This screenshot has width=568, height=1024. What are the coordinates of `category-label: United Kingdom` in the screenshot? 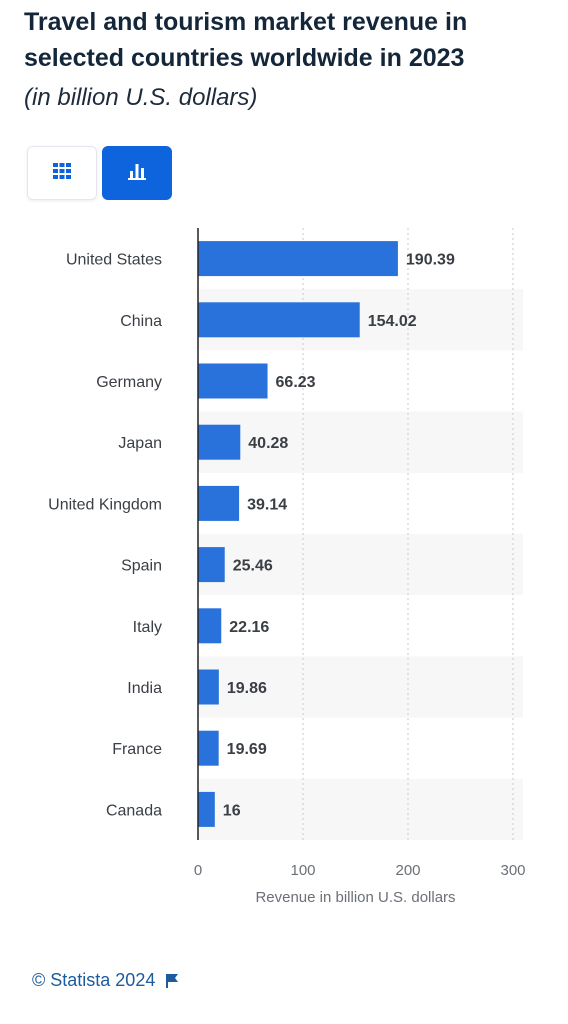 It's located at (105, 504).